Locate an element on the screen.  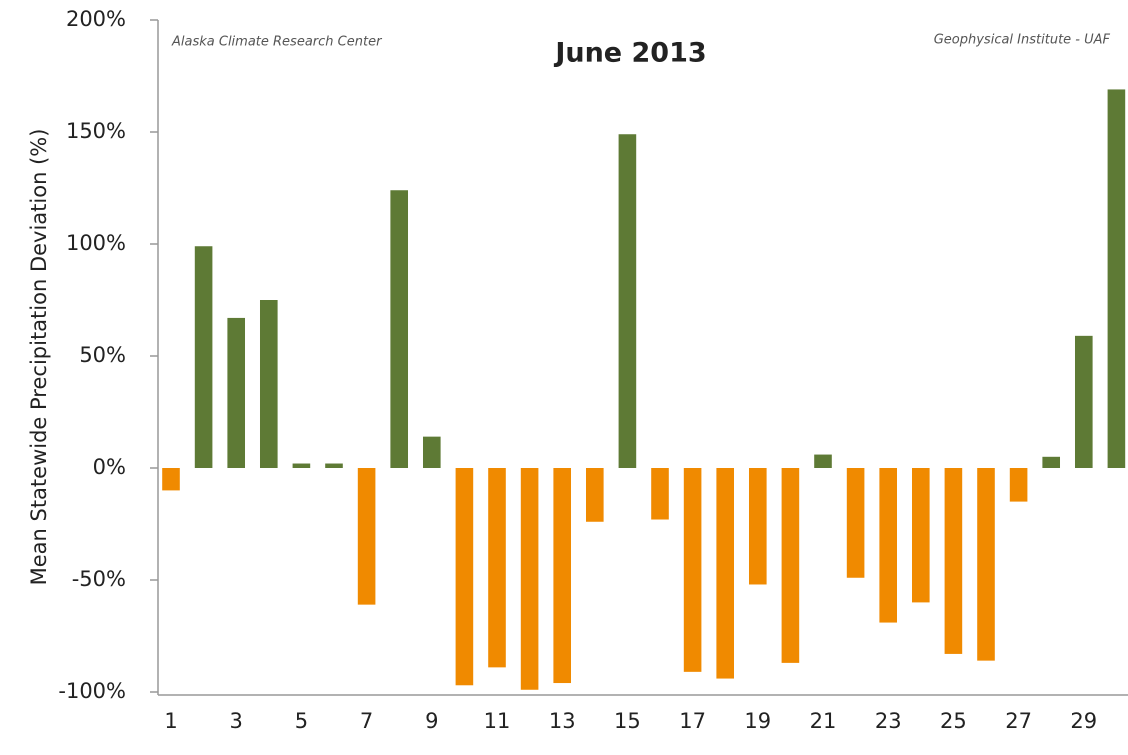
annotation: Geophysical Institute - UAF is located at coordinates (1022, 40).